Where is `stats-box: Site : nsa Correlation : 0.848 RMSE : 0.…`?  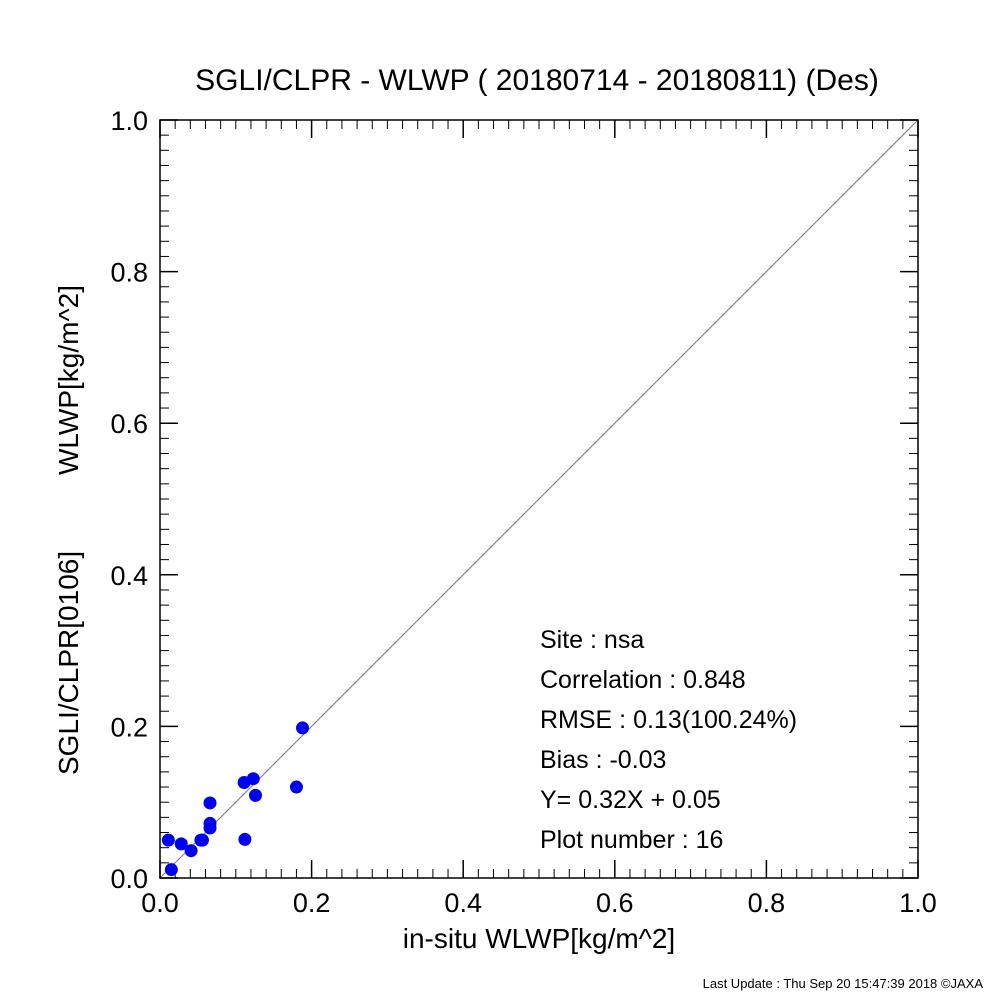 stats-box: Site : nsa Correlation : 0.848 RMSE : 0.… is located at coordinates (668, 740).